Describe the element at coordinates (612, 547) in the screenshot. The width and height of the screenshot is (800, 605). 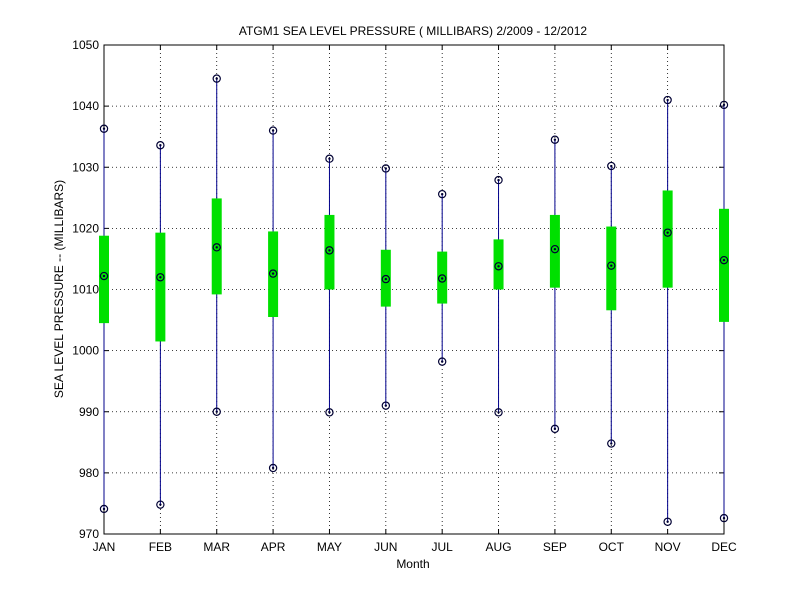
I see `x-tick-label: OCT` at that location.